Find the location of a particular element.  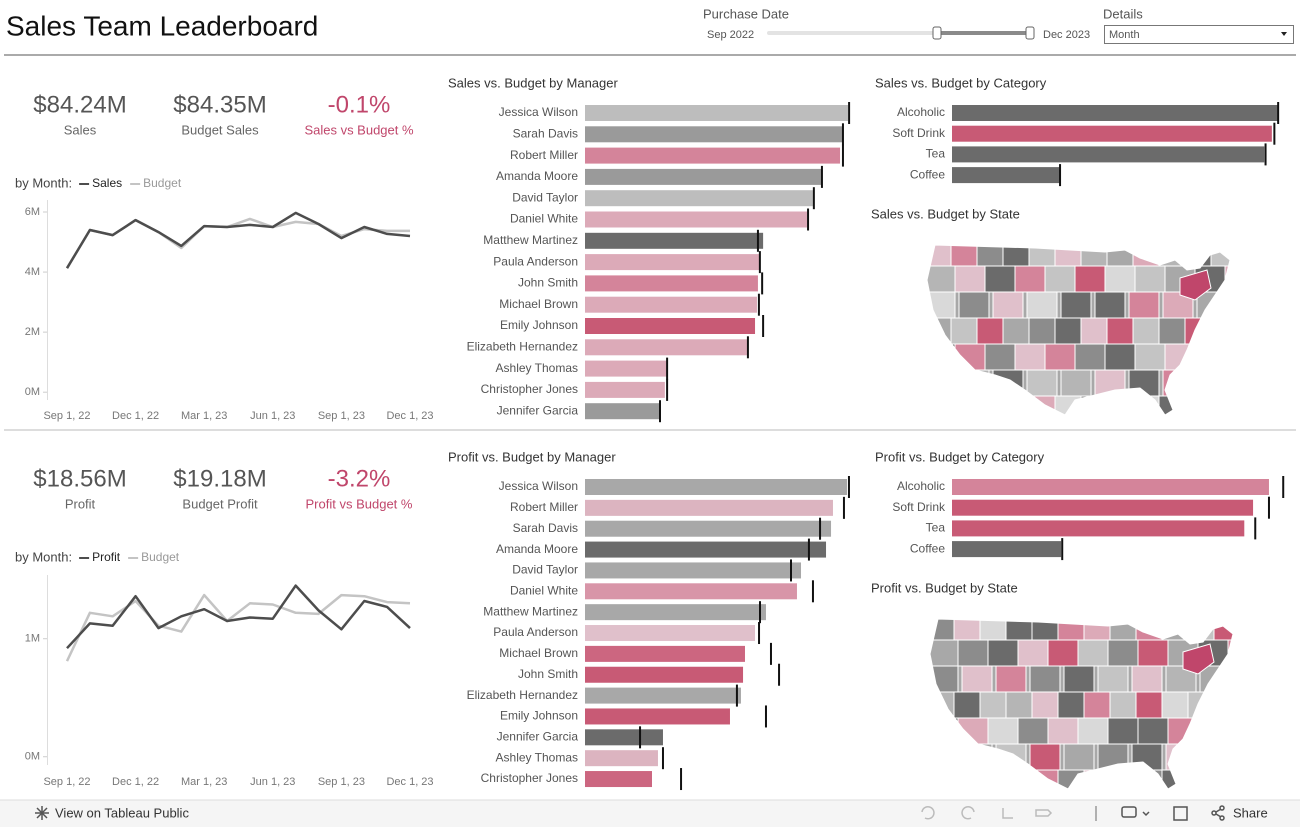

date-from: Sep 2022 is located at coordinates (730, 35).